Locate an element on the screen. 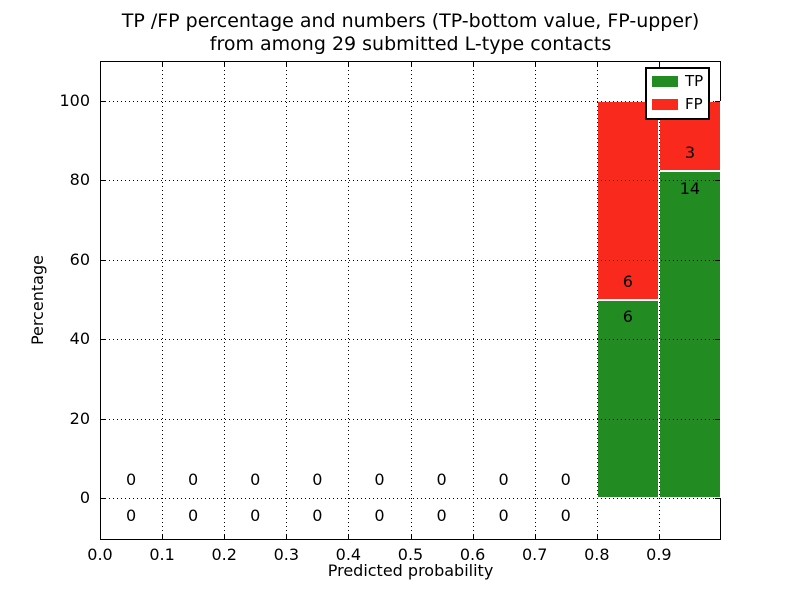 This screenshot has width=800, height=600. x-tick-label: 0.7 is located at coordinates (534, 554).